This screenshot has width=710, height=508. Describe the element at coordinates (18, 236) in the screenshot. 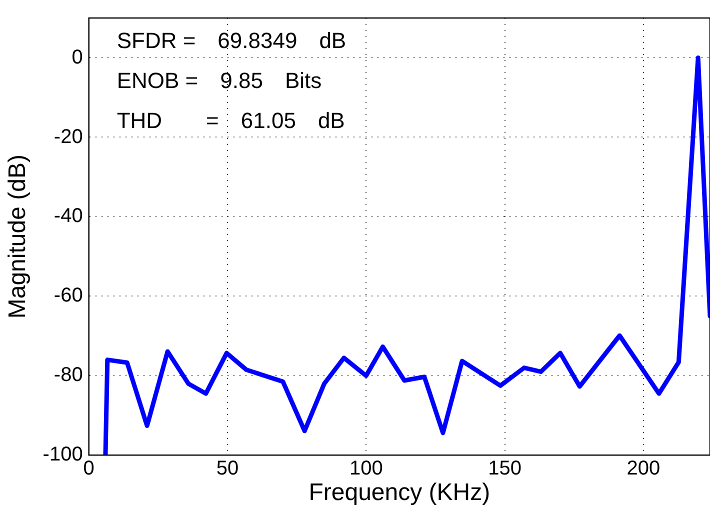

I see `y-axis-title: Magnitude (dB)` at that location.